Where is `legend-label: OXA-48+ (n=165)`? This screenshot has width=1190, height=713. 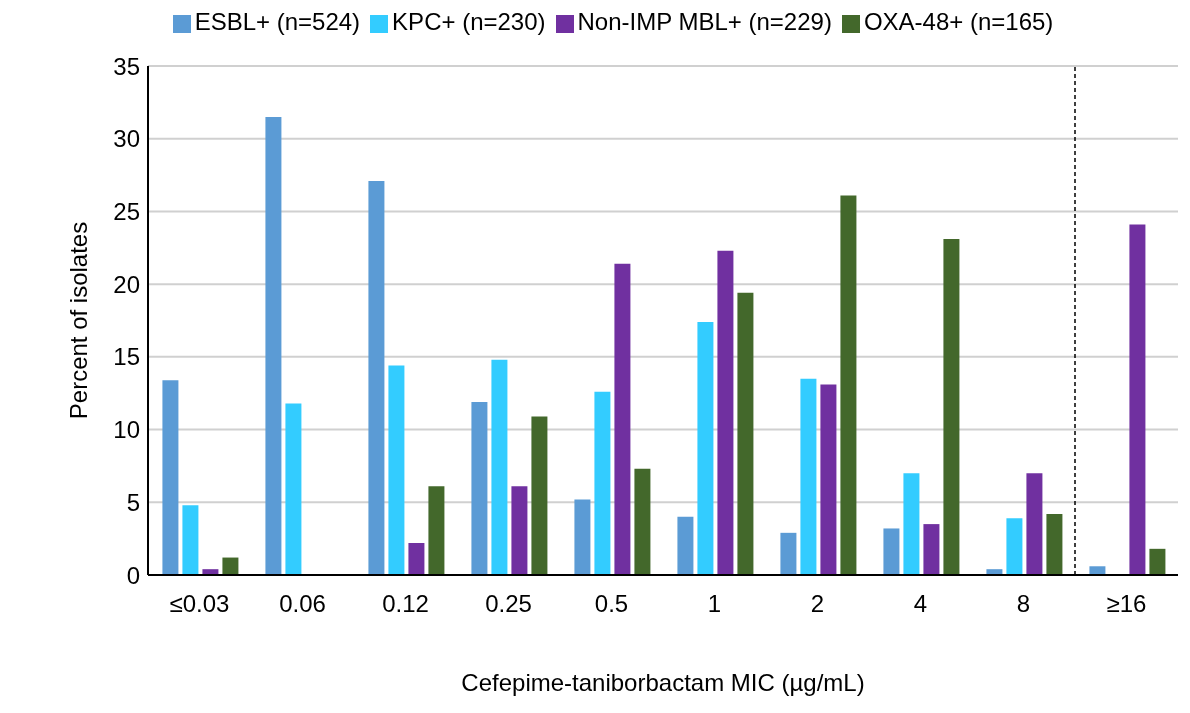 legend-label: OXA-48+ (n=165) is located at coordinates (958, 21).